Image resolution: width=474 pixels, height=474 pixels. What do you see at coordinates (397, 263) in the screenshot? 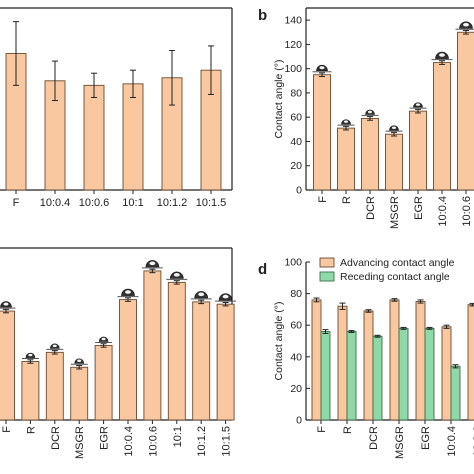
I see `legend-entry: Advancing contact angle` at bounding box center [397, 263].